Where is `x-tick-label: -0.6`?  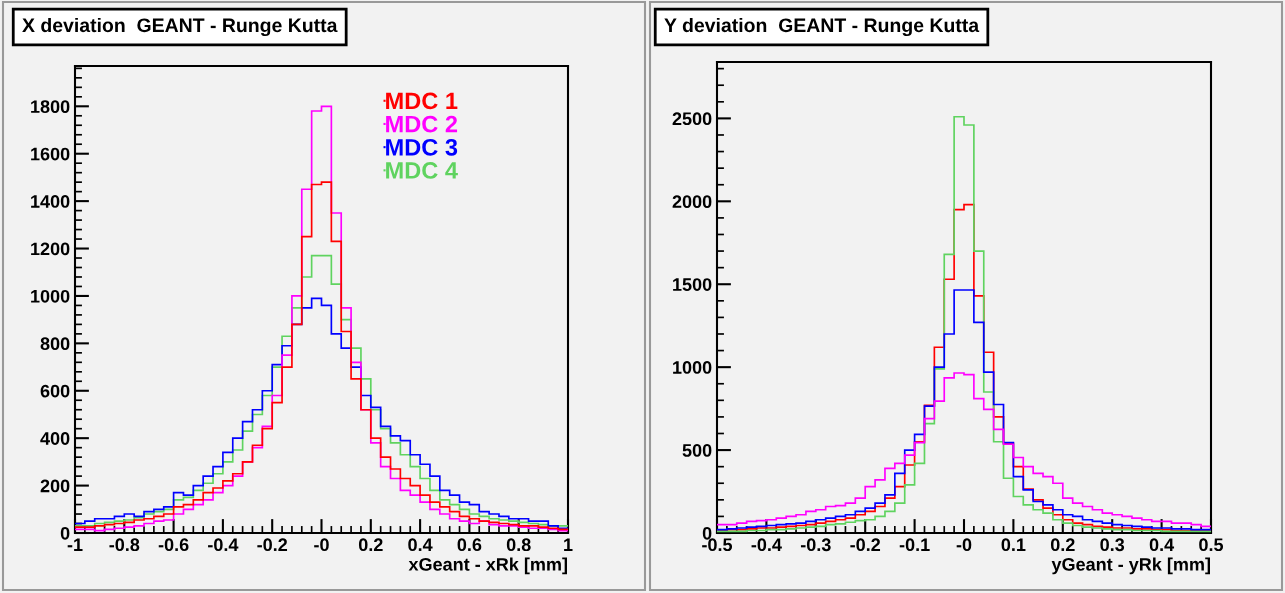 x-tick-label: -0.6 is located at coordinates (173, 545).